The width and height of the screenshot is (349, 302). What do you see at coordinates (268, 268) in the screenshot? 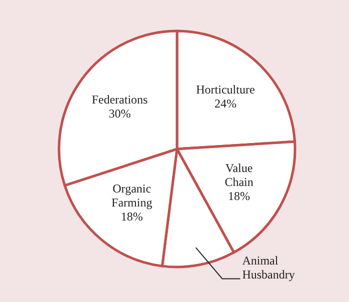
I see `slice-label: Animal Husbandry` at bounding box center [268, 268].